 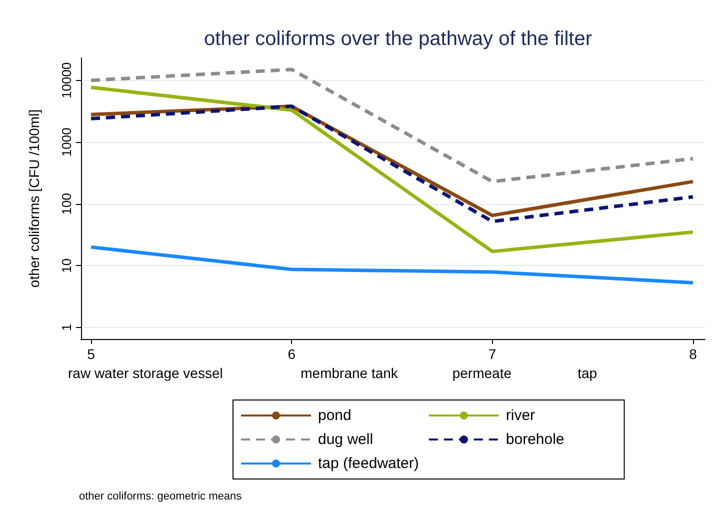 I want to click on line-series, so click(x=392, y=264).